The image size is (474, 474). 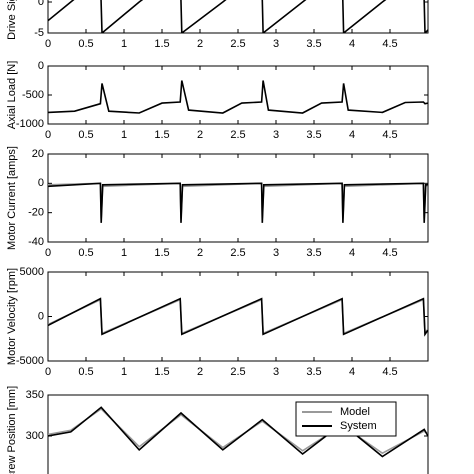 I want to click on y-tick-label: -5, so click(x=39, y=33).